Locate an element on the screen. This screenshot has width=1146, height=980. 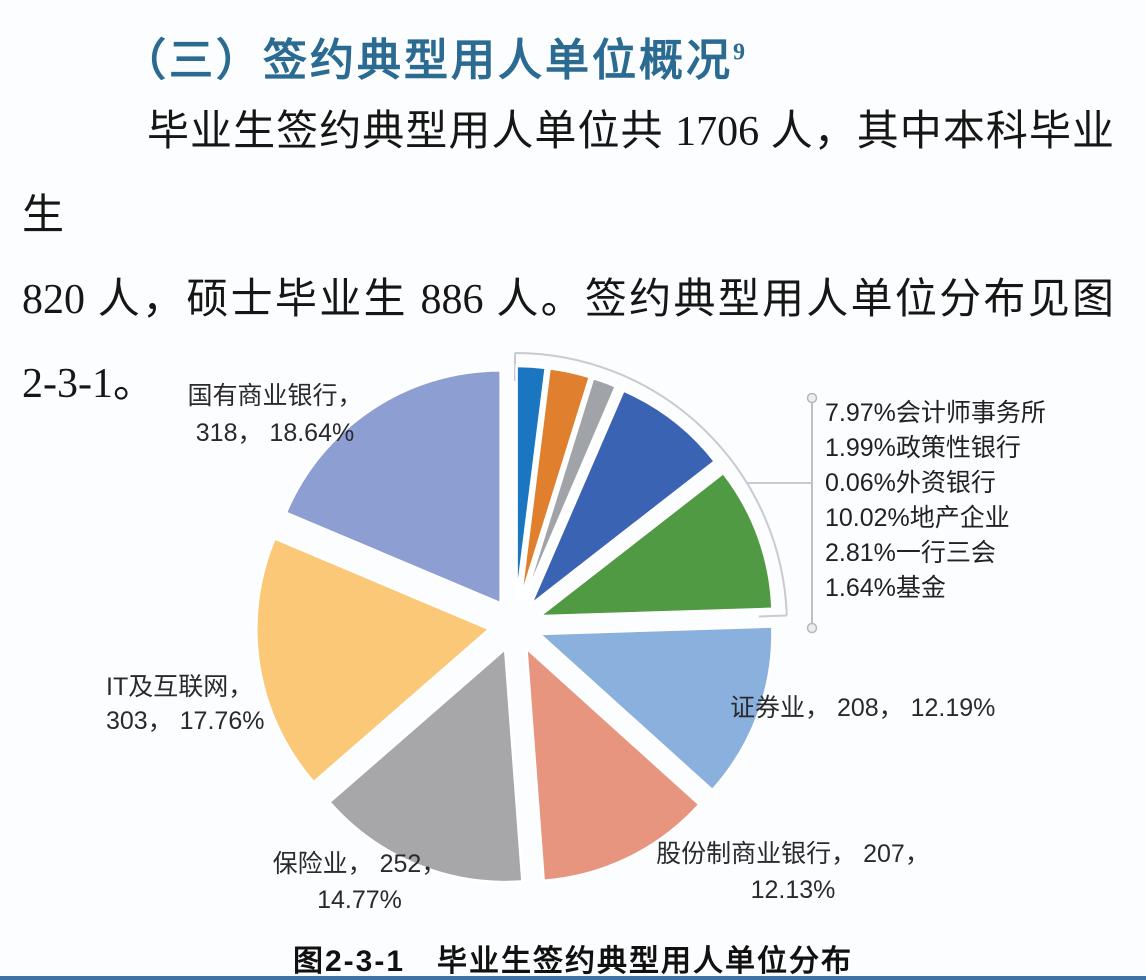
label-securities: 证券业， 208， 12.19% is located at coordinates (863, 708).